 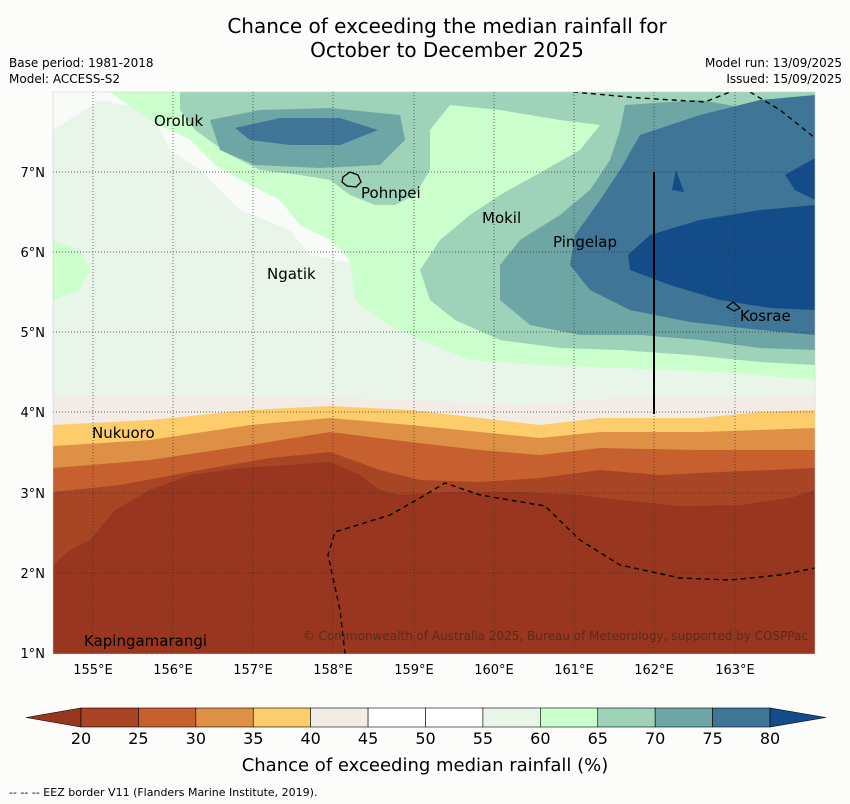 What do you see at coordinates (494, 670) in the screenshot?
I see `lon-tick: 160°E` at bounding box center [494, 670].